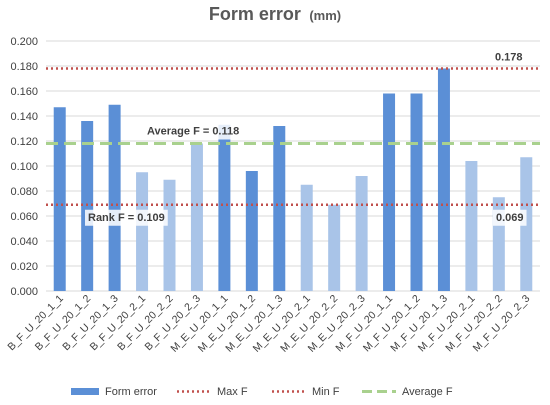 The width and height of the screenshot is (550, 405). I want to click on y-tick-label: 0.200, so click(24, 42).